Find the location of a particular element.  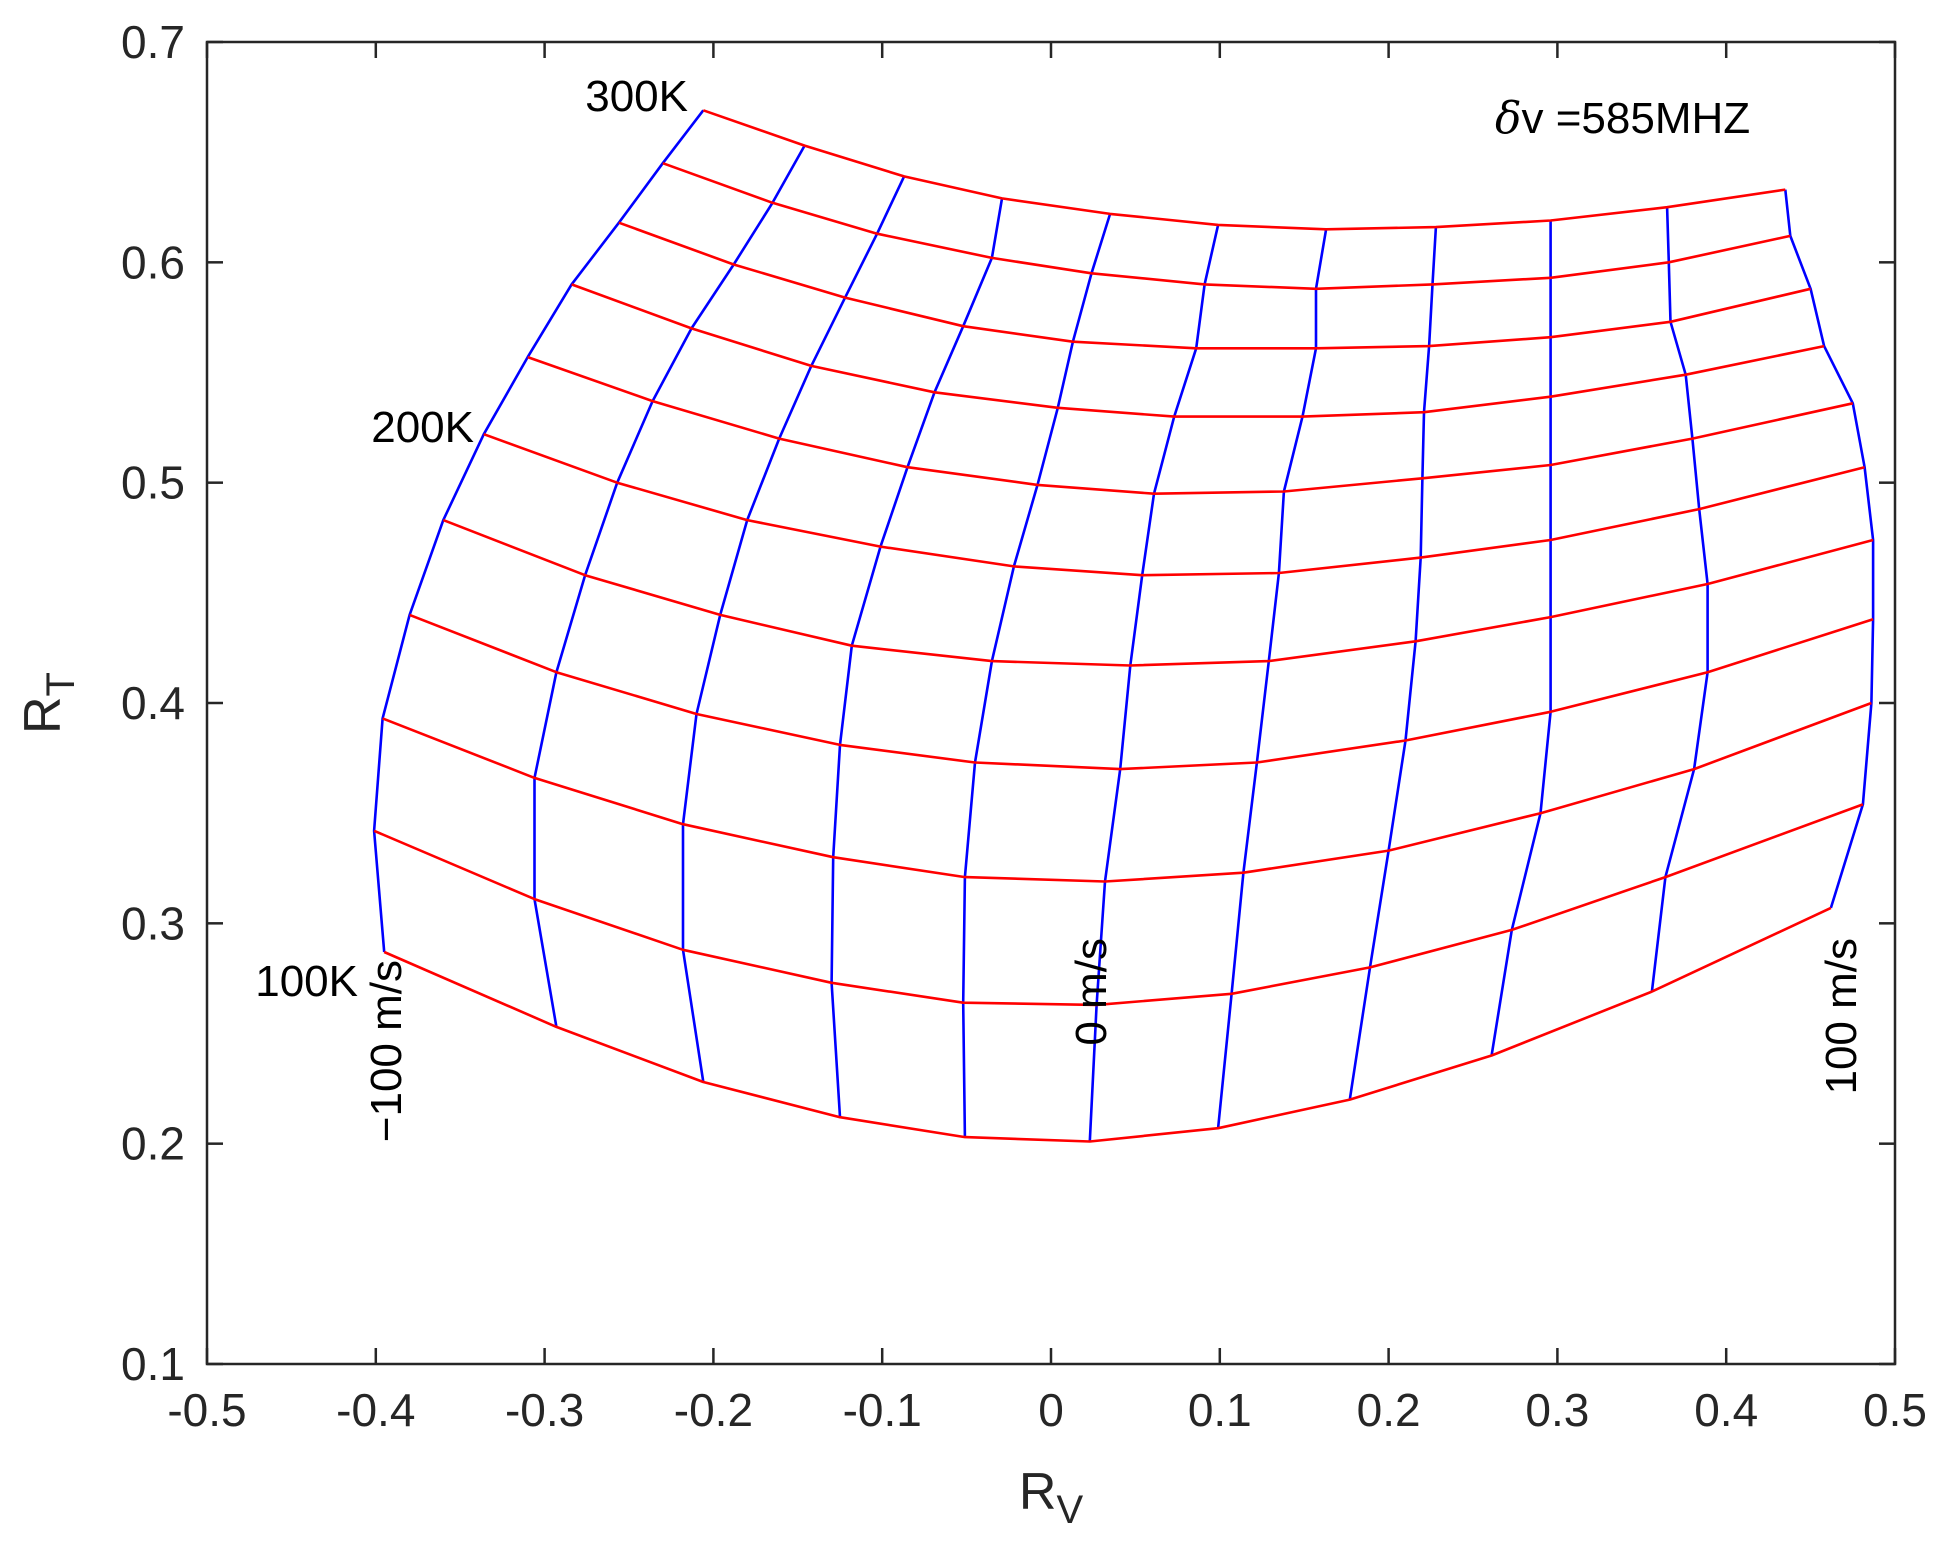

label-100K: 100K is located at coordinates (306, 981).